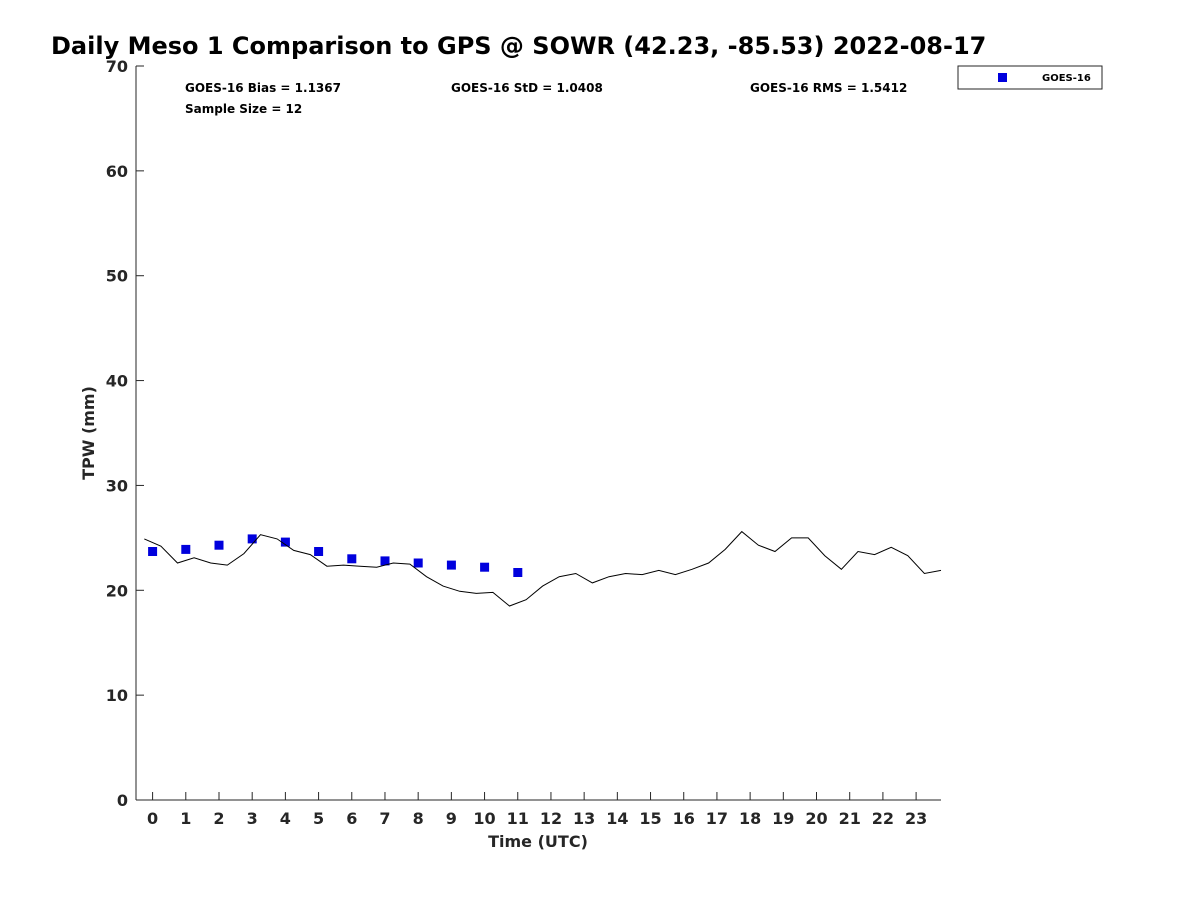 The image size is (1200, 900). What do you see at coordinates (537, 810) in the screenshot?
I see `x-ticks: 0 1 2 3 4 5 6 7 8 9 10 11 12 13 14 15 16 17 18 19 20 21 22 23` at bounding box center [537, 810].